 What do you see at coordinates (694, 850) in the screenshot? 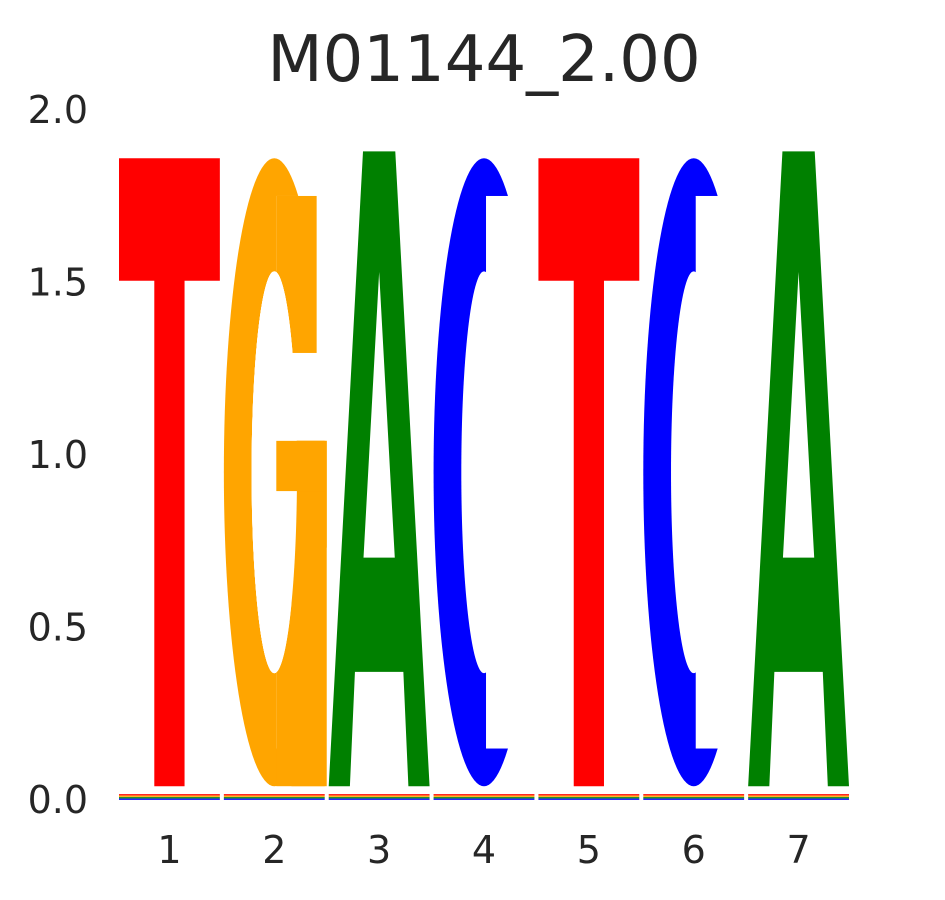
I see `x-tick-label: 6` at bounding box center [694, 850].